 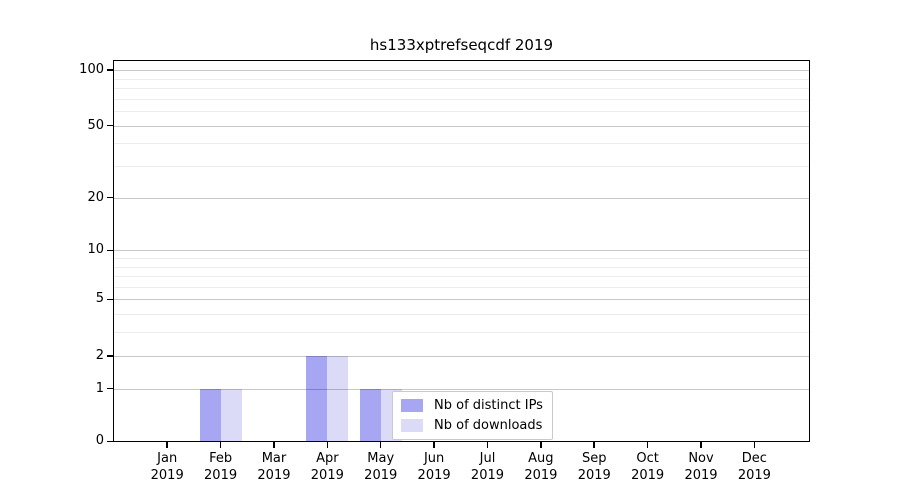 I want to click on legend-swatch-nb-of-distinct-ips, so click(x=412, y=405).